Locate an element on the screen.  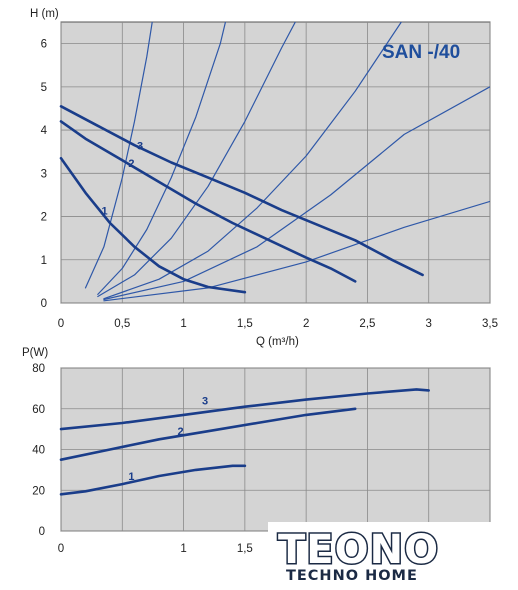
head-y-axis-title: H (m) is located at coordinates (44, 14).